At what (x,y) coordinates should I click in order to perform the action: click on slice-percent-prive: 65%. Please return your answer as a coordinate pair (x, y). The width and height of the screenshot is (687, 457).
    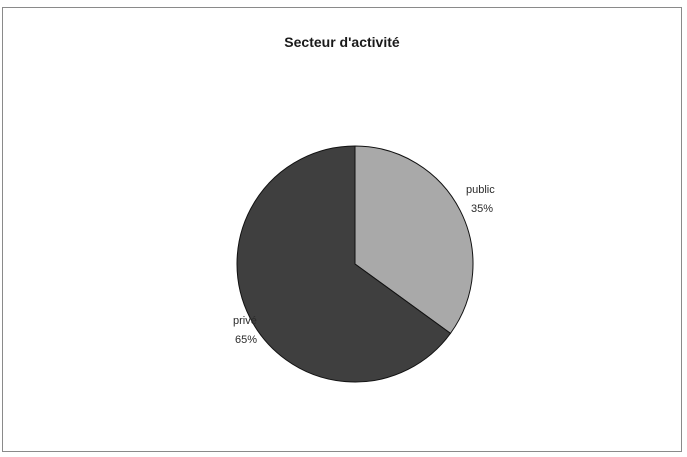
    Looking at the image, I should click on (246, 340).